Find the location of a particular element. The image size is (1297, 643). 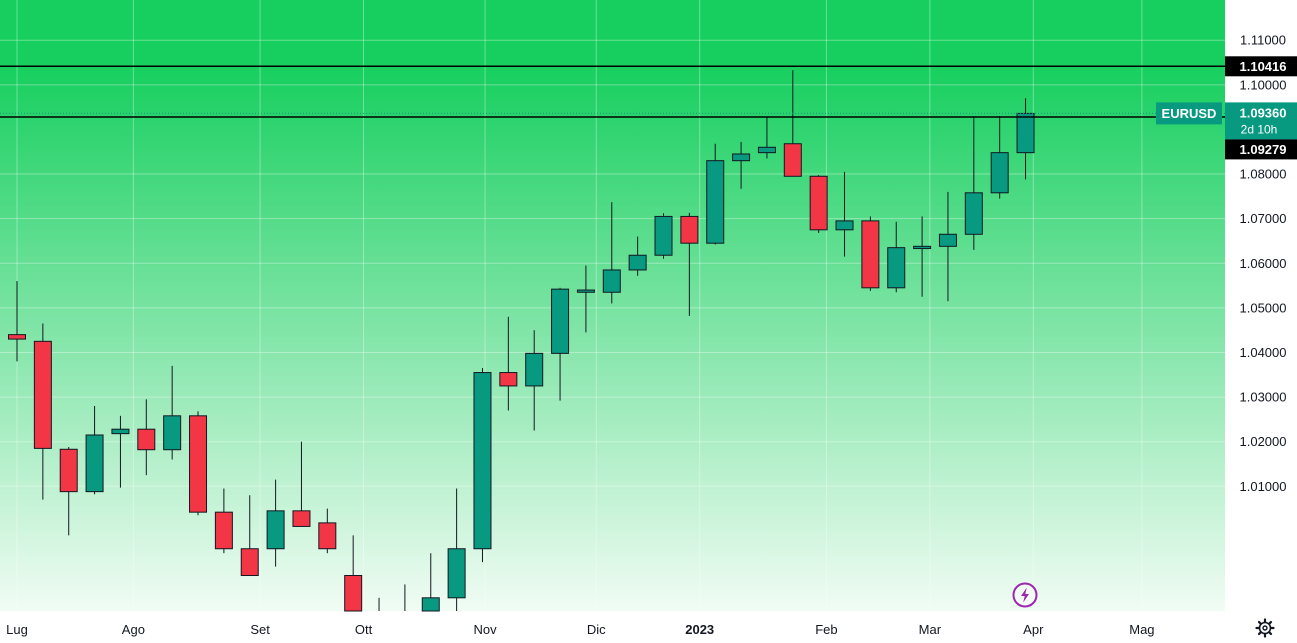

price-value: 1.09360 is located at coordinates (1263, 112).